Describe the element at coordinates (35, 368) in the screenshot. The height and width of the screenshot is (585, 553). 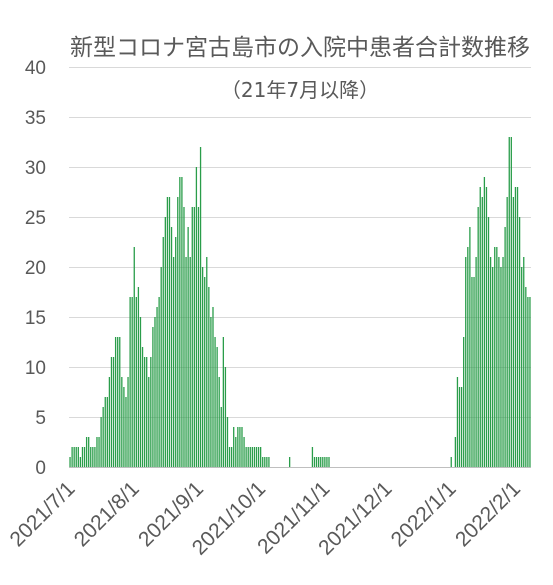
I see `y-tick-label: 10` at that location.